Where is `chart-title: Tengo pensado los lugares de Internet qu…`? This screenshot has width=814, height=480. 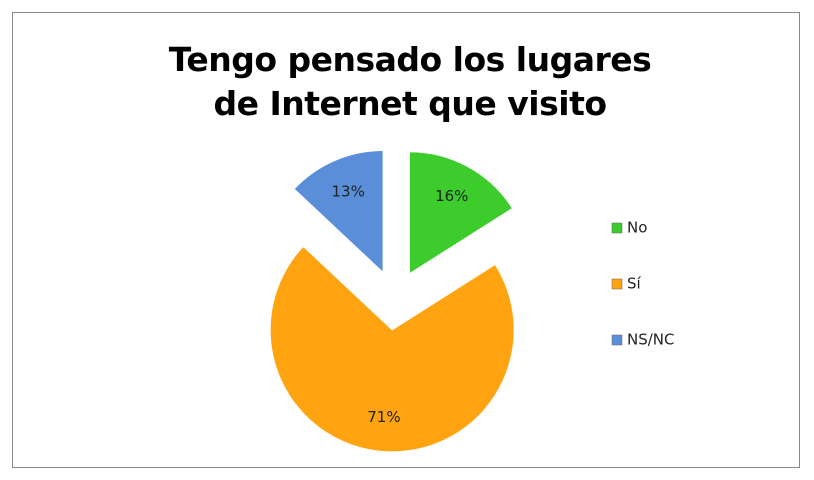
chart-title: Tengo pensado los lugares de Internet qu… is located at coordinates (410, 81).